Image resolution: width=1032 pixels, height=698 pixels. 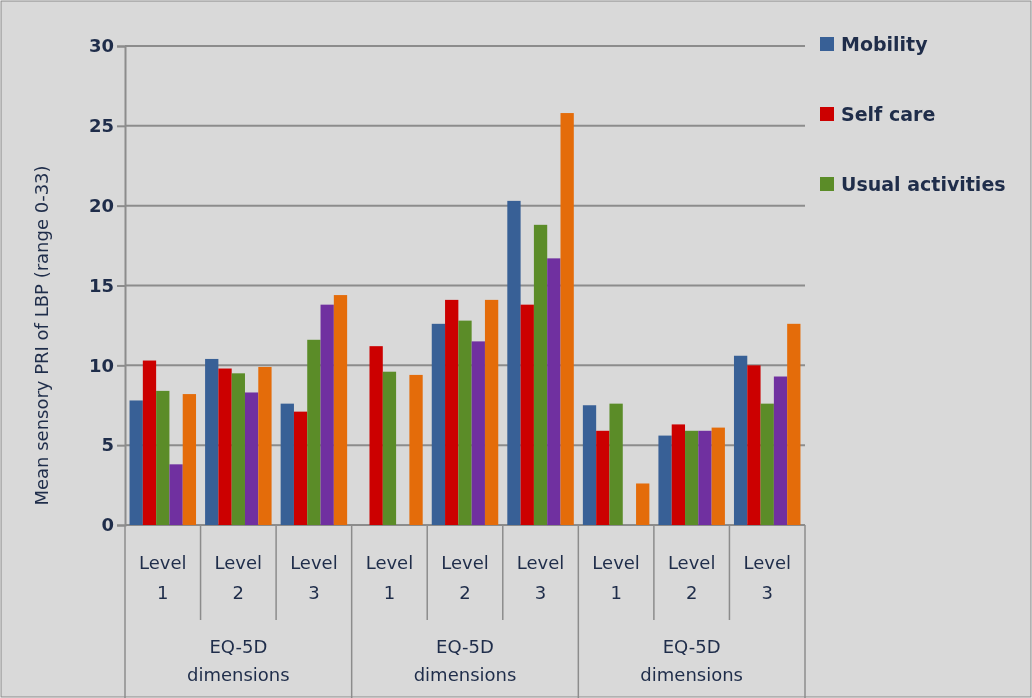 I want to click on legend-label: Self care, so click(x=888, y=114).